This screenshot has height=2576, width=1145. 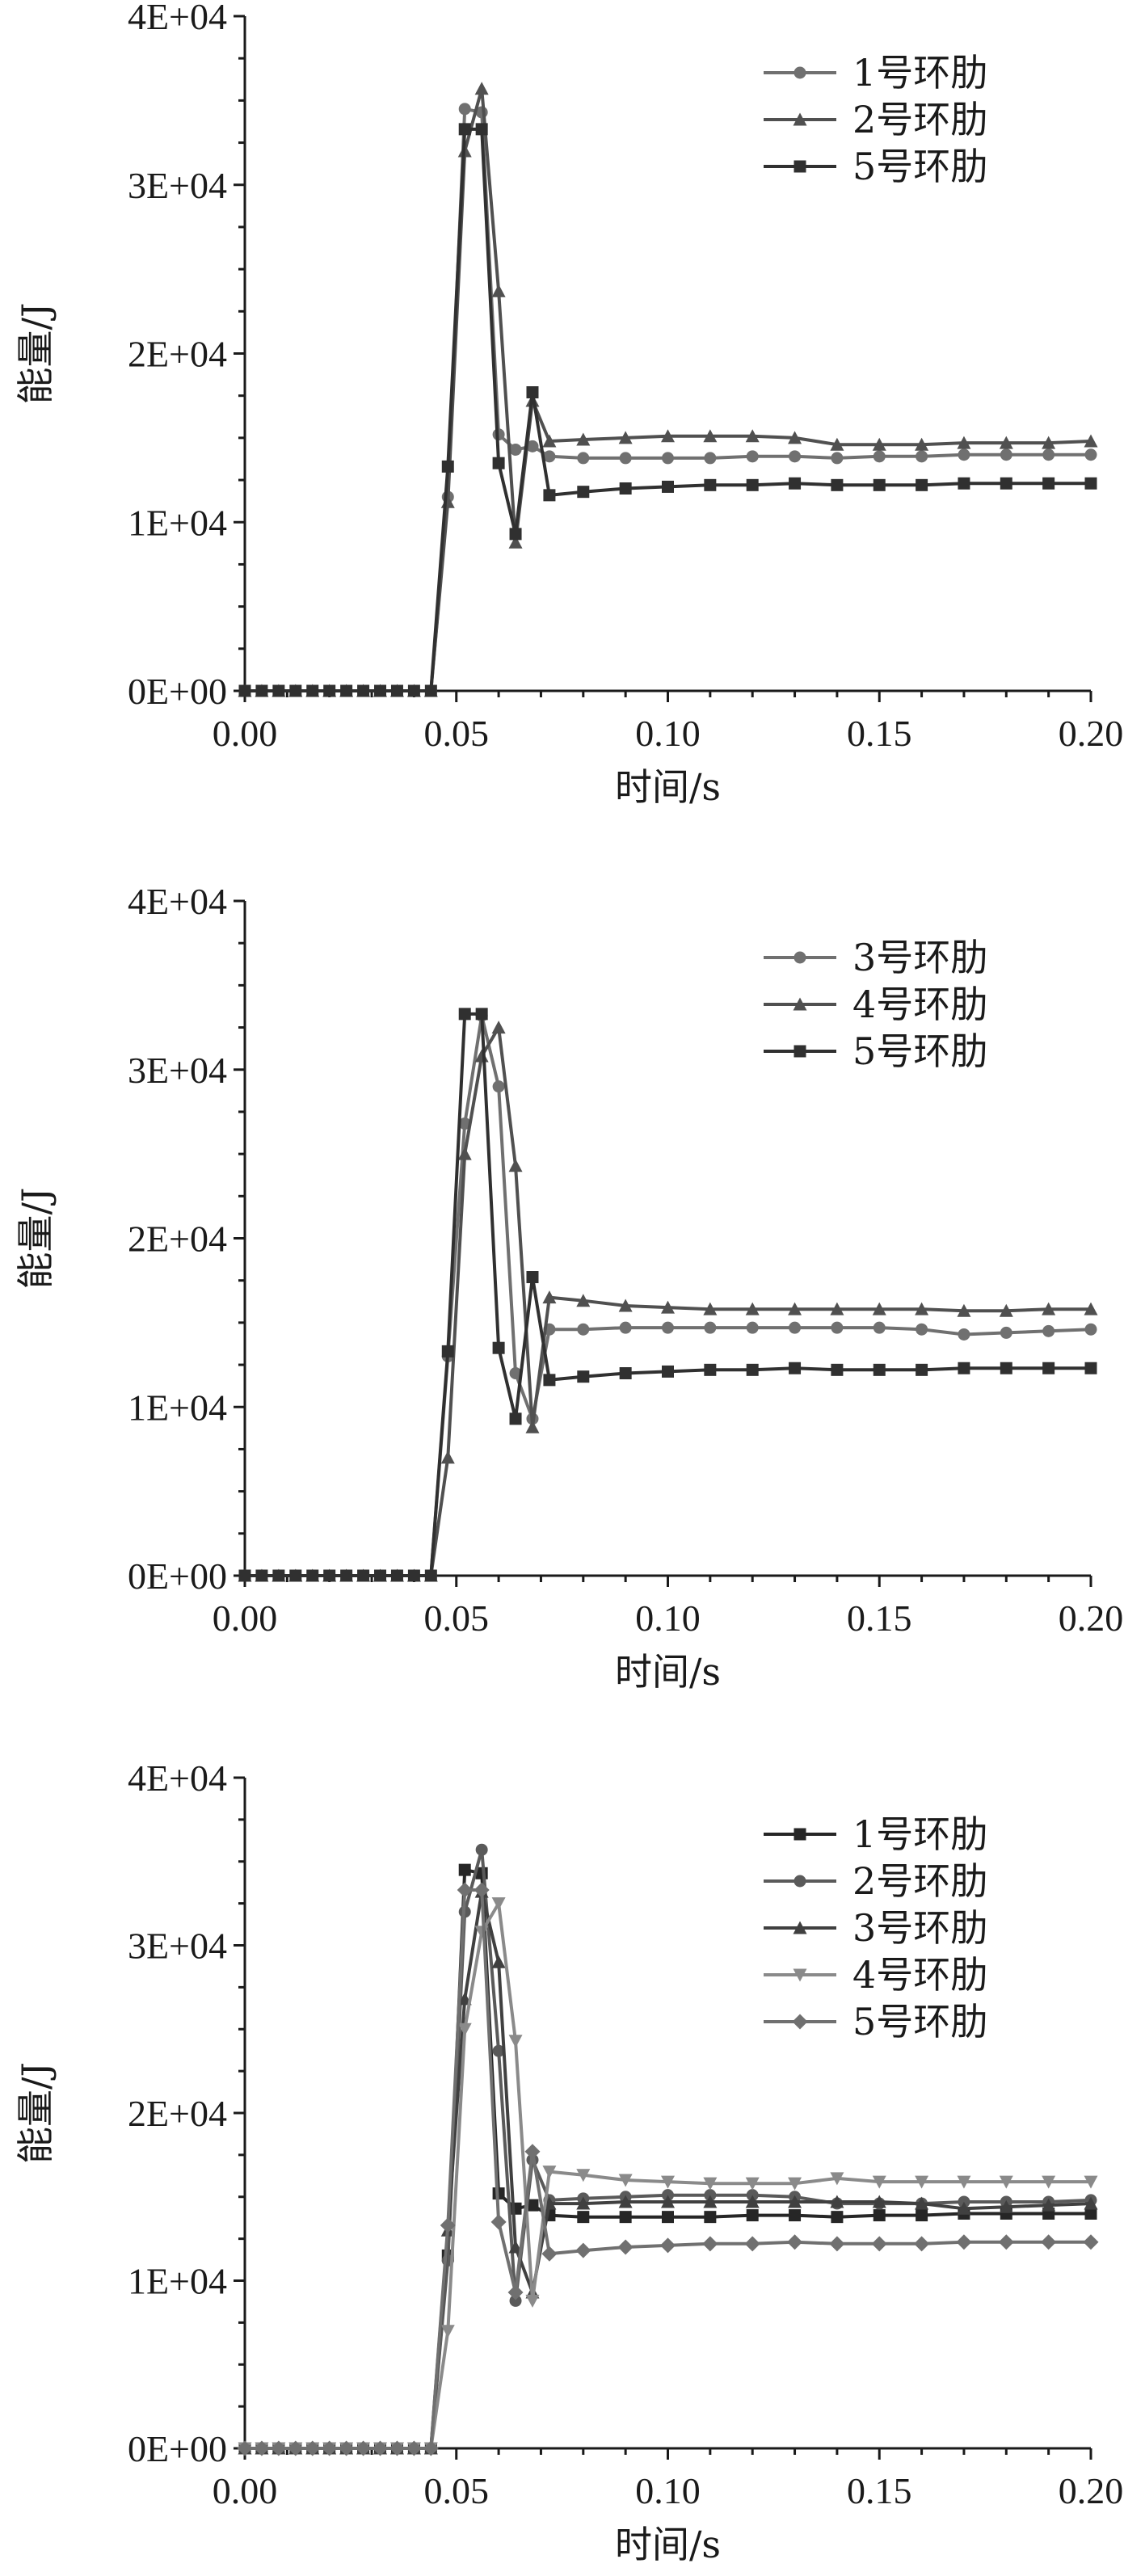 I want to click on x-axis-title: 时间/s, so click(x=668, y=2544).